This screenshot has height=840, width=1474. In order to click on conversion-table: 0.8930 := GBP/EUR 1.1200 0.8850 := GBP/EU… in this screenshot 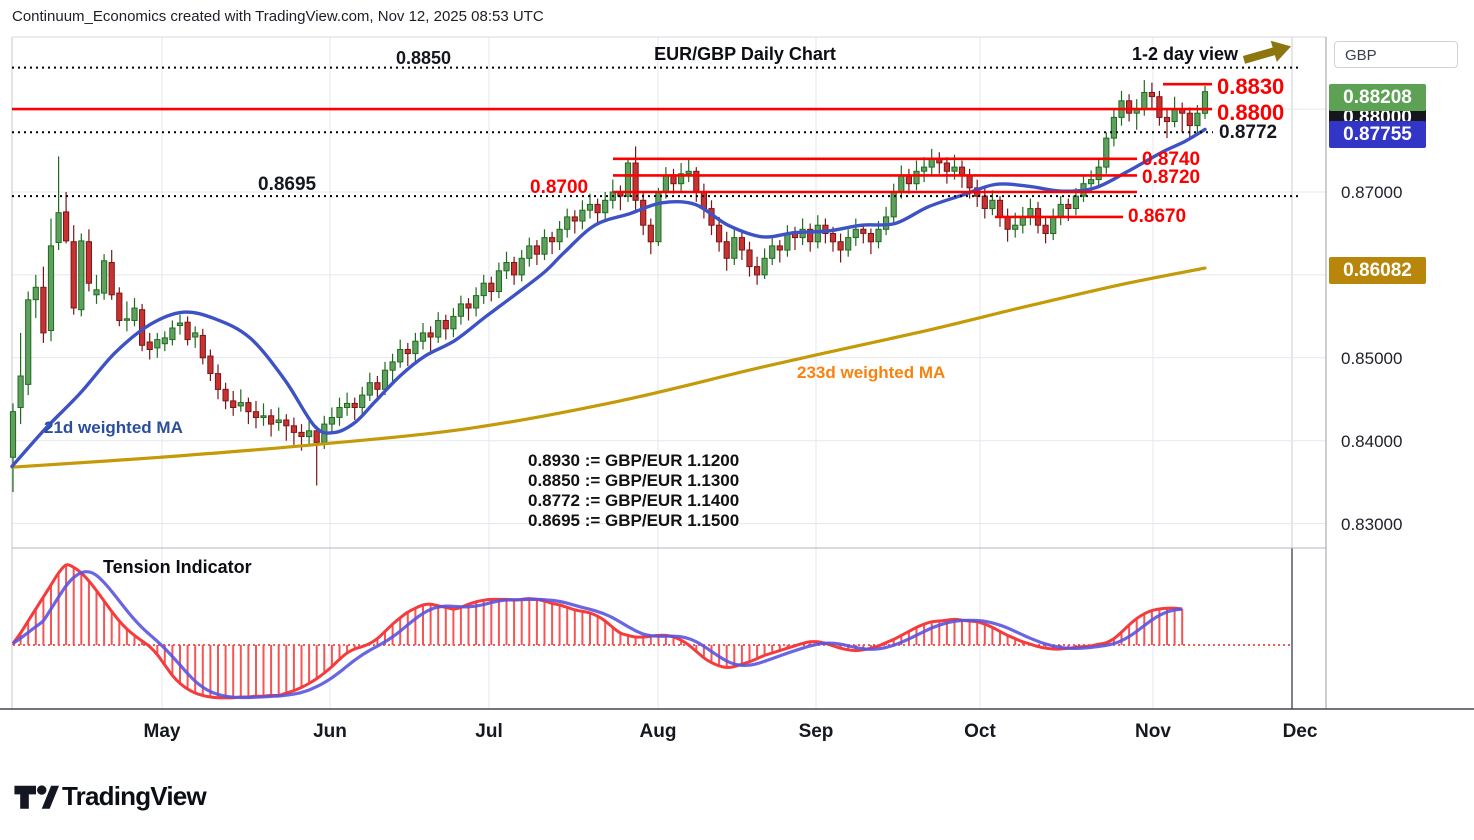, I will do `click(633, 491)`.